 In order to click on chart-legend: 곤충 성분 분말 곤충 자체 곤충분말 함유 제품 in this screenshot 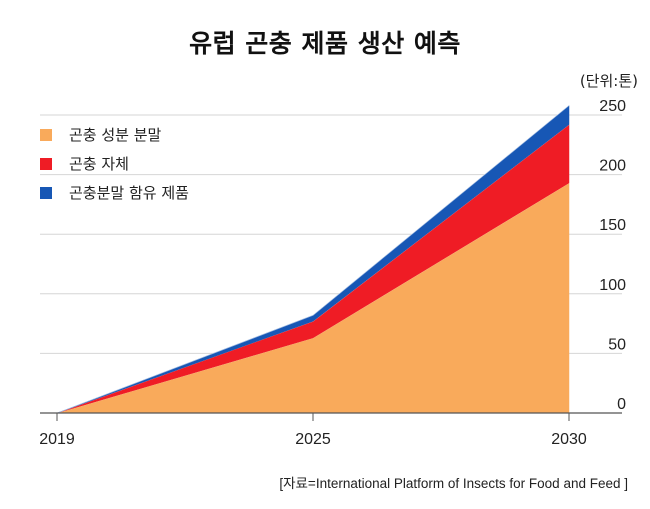, I will do `click(114, 163)`.